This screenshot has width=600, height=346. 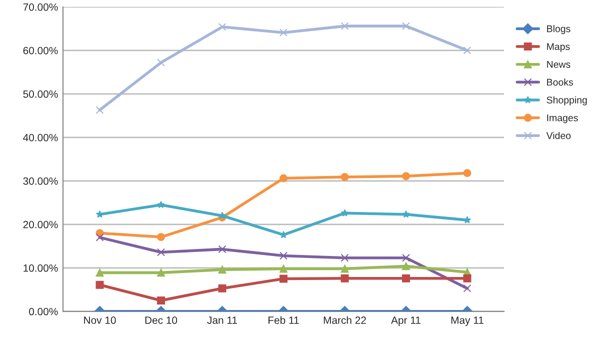 What do you see at coordinates (560, 82) in the screenshot?
I see `legend-label: Books` at bounding box center [560, 82].